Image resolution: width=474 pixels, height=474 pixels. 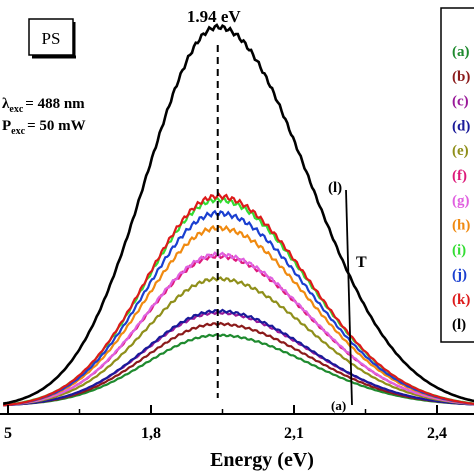 I want to click on legend-entry-e: (e), so click(x=460, y=151).